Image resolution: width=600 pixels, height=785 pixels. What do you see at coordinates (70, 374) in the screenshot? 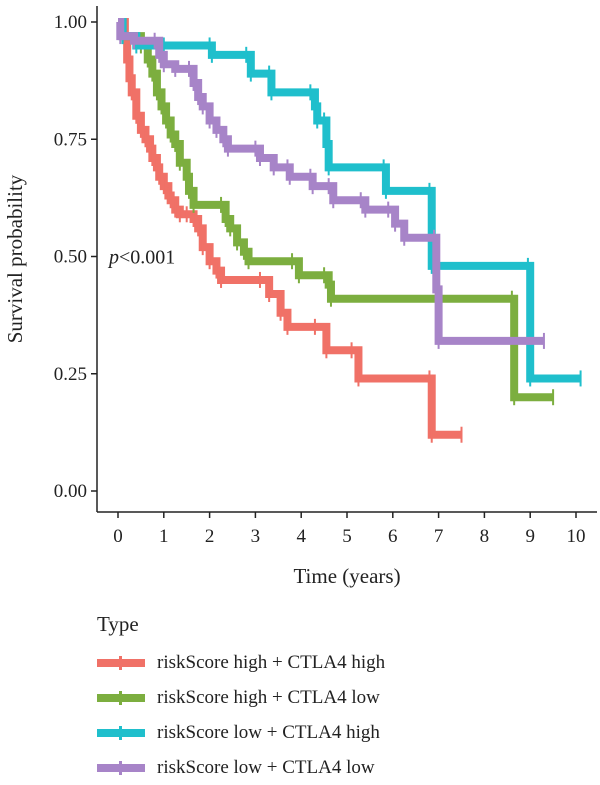
I see `y-tick-label: 0.25` at bounding box center [70, 374].